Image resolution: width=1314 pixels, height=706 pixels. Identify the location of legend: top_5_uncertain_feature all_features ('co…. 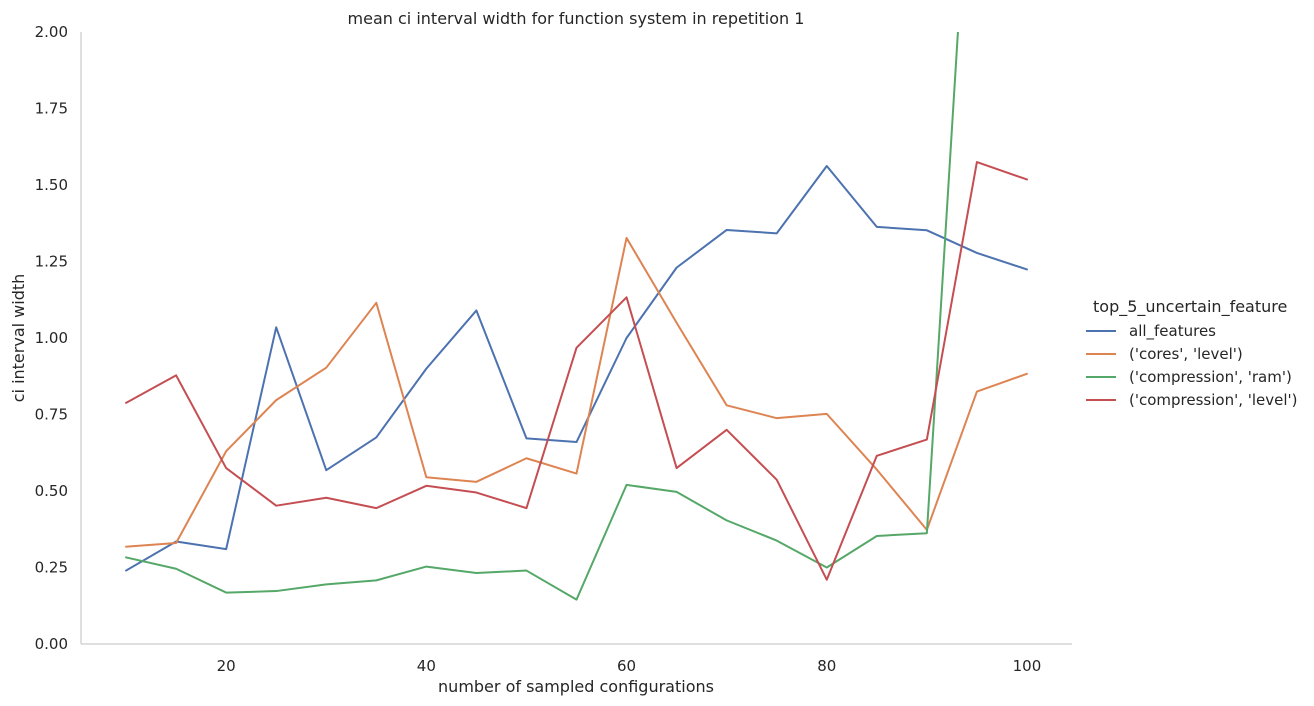
(1192, 353).